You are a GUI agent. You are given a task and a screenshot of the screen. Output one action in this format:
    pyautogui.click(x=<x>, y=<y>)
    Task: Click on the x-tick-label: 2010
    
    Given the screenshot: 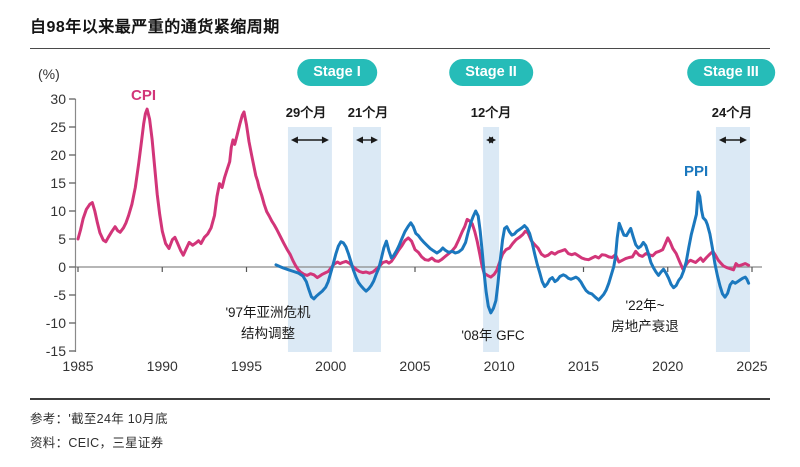 What is the action you would take?
    pyautogui.click(x=499, y=366)
    